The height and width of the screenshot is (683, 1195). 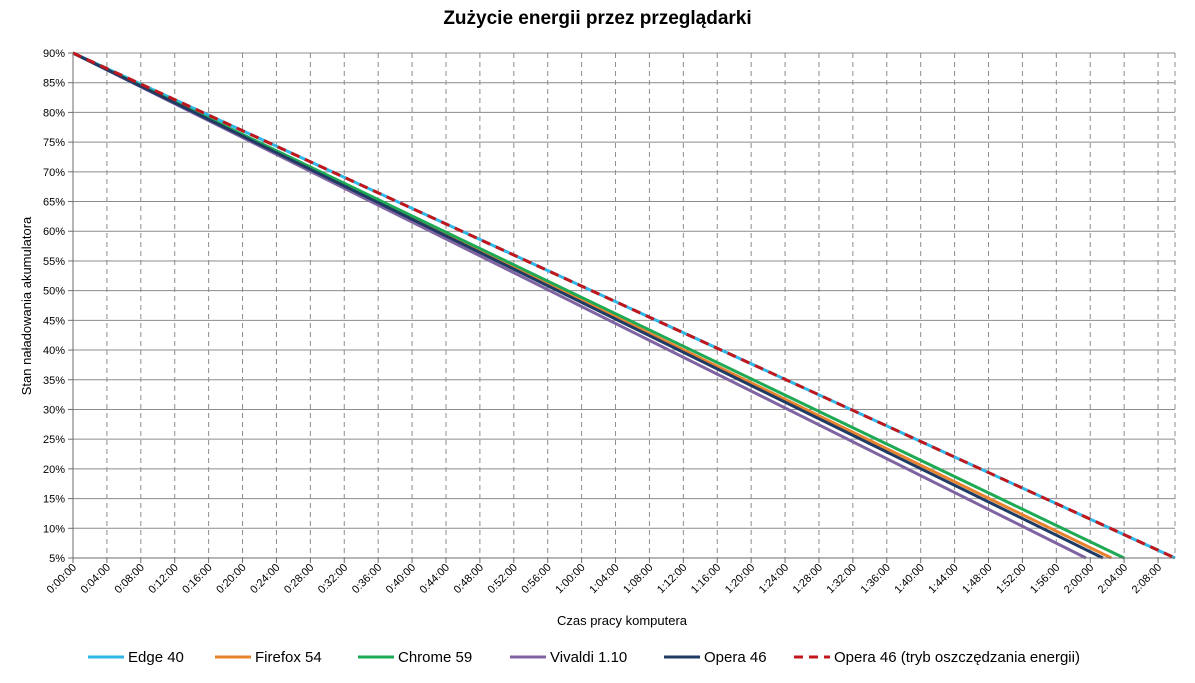 I want to click on y-tick-label: 40%, so click(x=54, y=351).